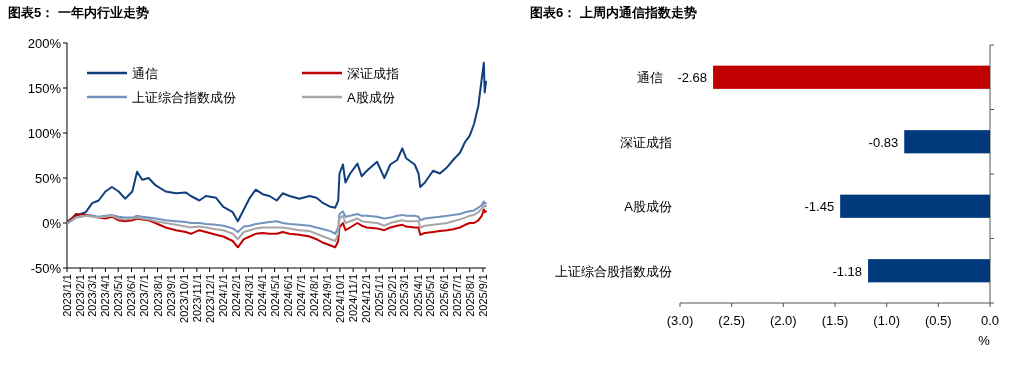  Describe the element at coordinates (145, 73) in the screenshot. I see `legend-label: 通信` at that location.